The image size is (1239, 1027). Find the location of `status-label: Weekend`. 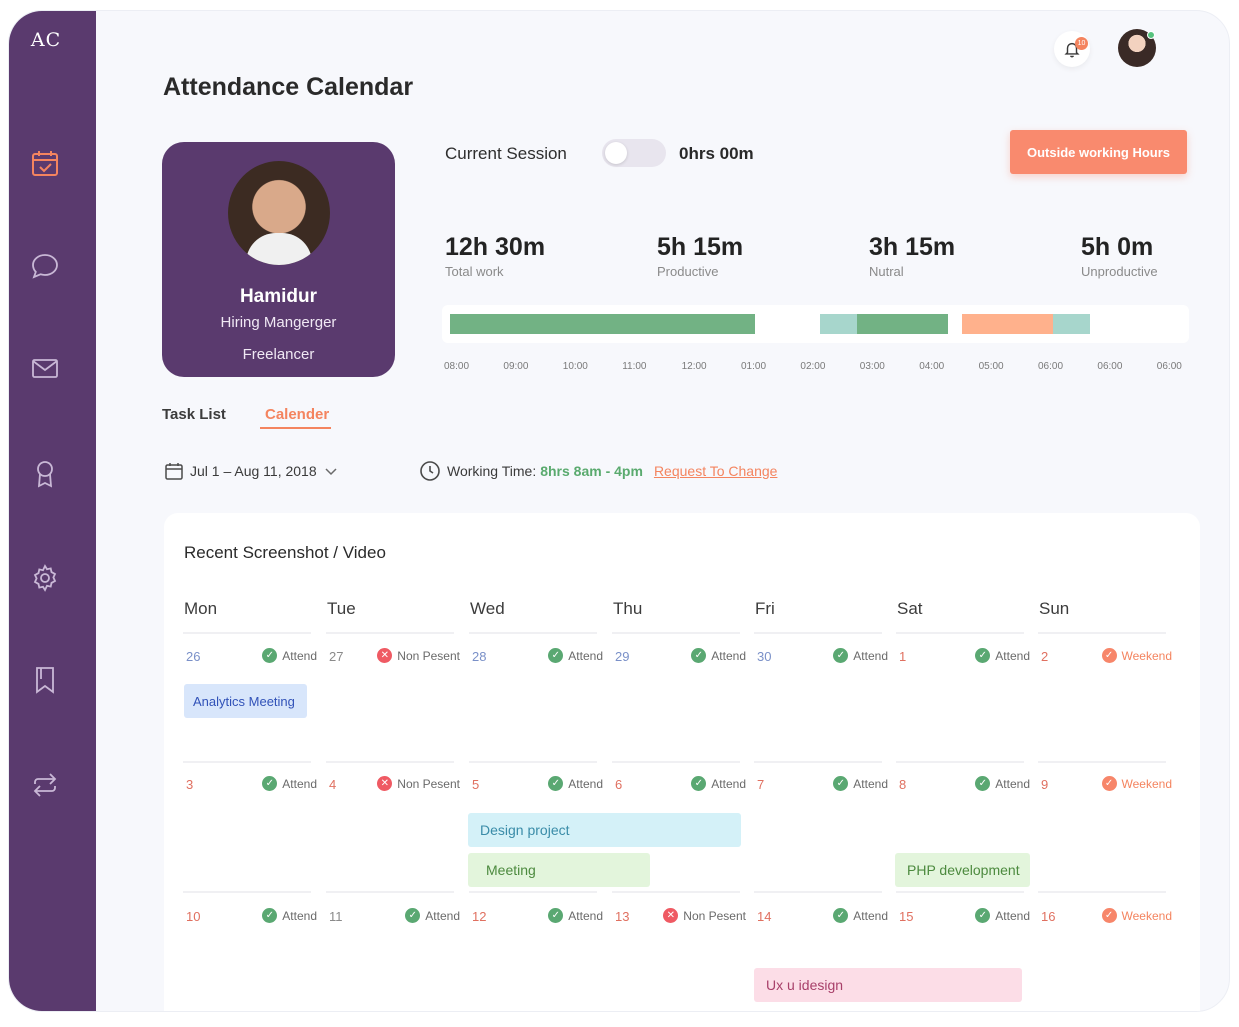

status-label: Weekend is located at coordinates (1146, 783).